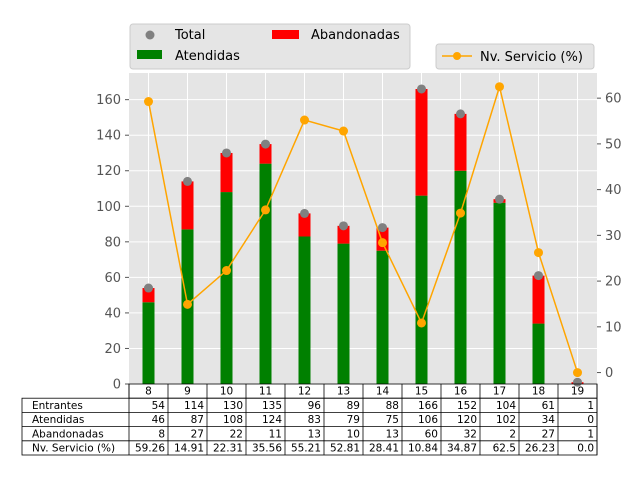 This screenshot has width=640, height=480. What do you see at coordinates (236, 434) in the screenshot?
I see `table-cell: 22` at bounding box center [236, 434].